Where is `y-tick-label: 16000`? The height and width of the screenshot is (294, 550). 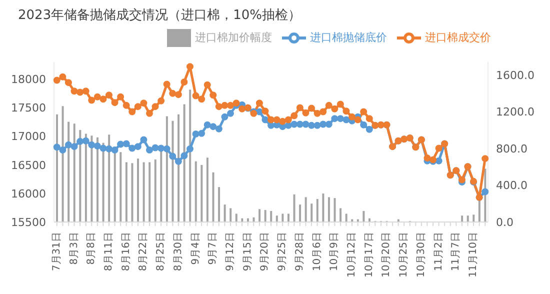 y-tick-label: 16000 is located at coordinates (28, 193).